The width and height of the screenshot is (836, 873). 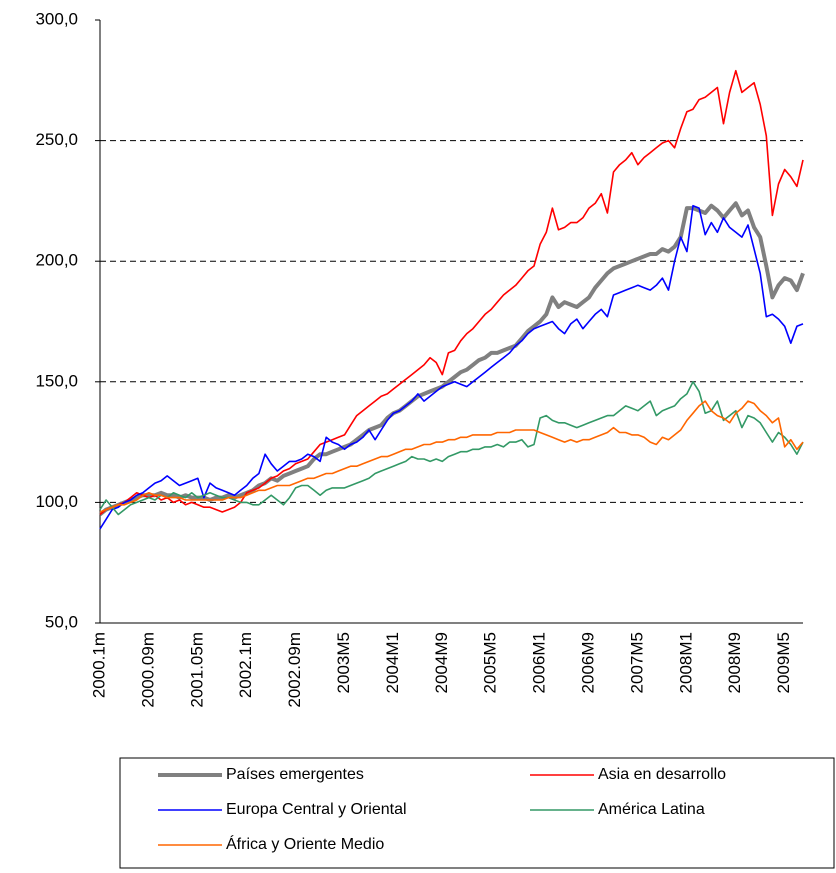 I want to click on x-tick-label: 2008M1, so click(x=685, y=662).